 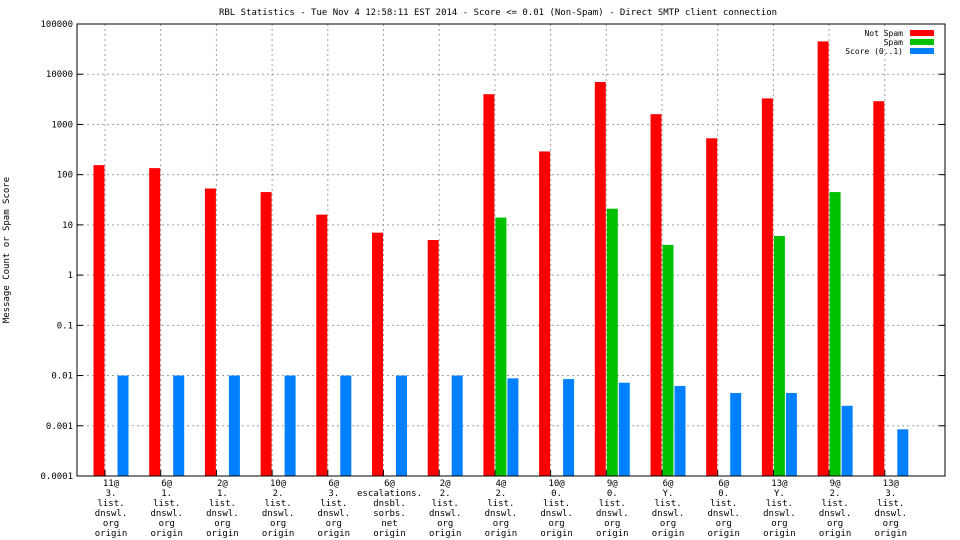 I want to click on y-tick-label: 10, so click(x=67, y=226).